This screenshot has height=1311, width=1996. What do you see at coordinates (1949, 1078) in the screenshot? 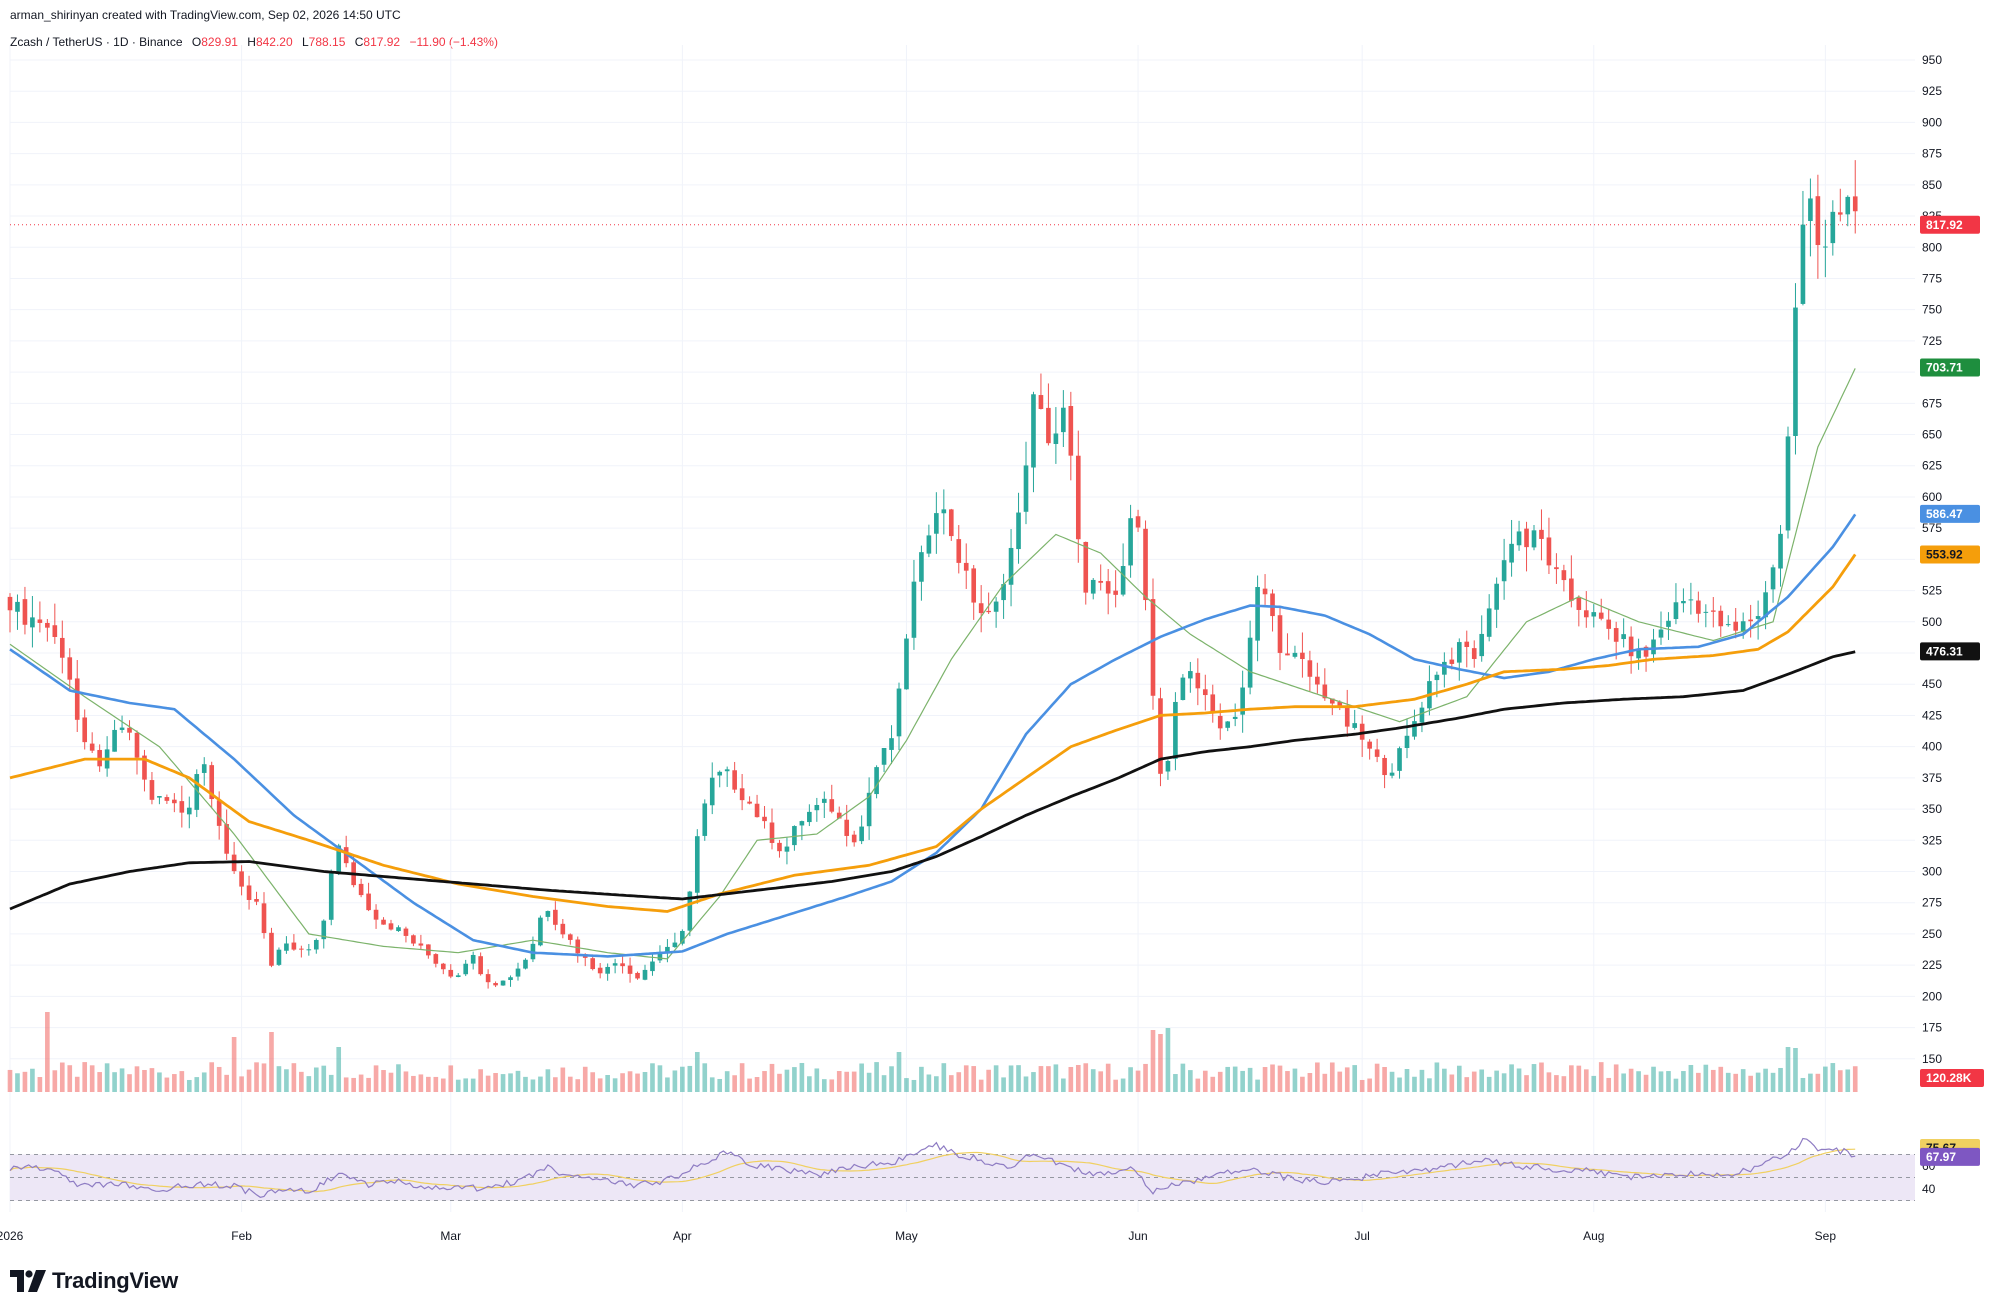
I see `volume-badge-text: 120.28K` at bounding box center [1949, 1078].